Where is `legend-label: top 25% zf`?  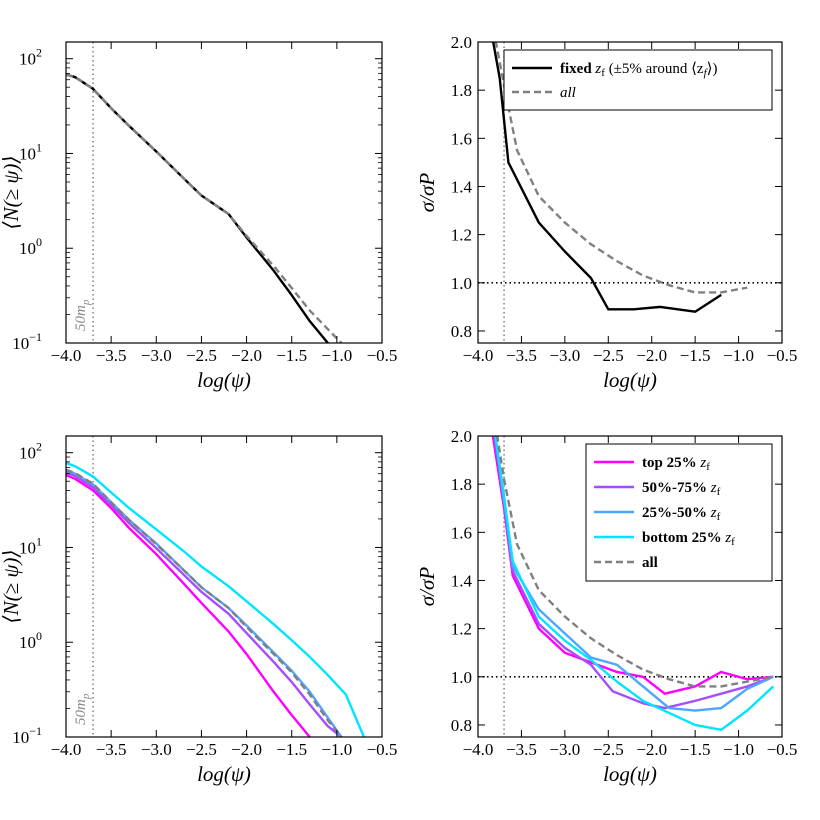
legend-label: top 25% zf is located at coordinates (676, 464).